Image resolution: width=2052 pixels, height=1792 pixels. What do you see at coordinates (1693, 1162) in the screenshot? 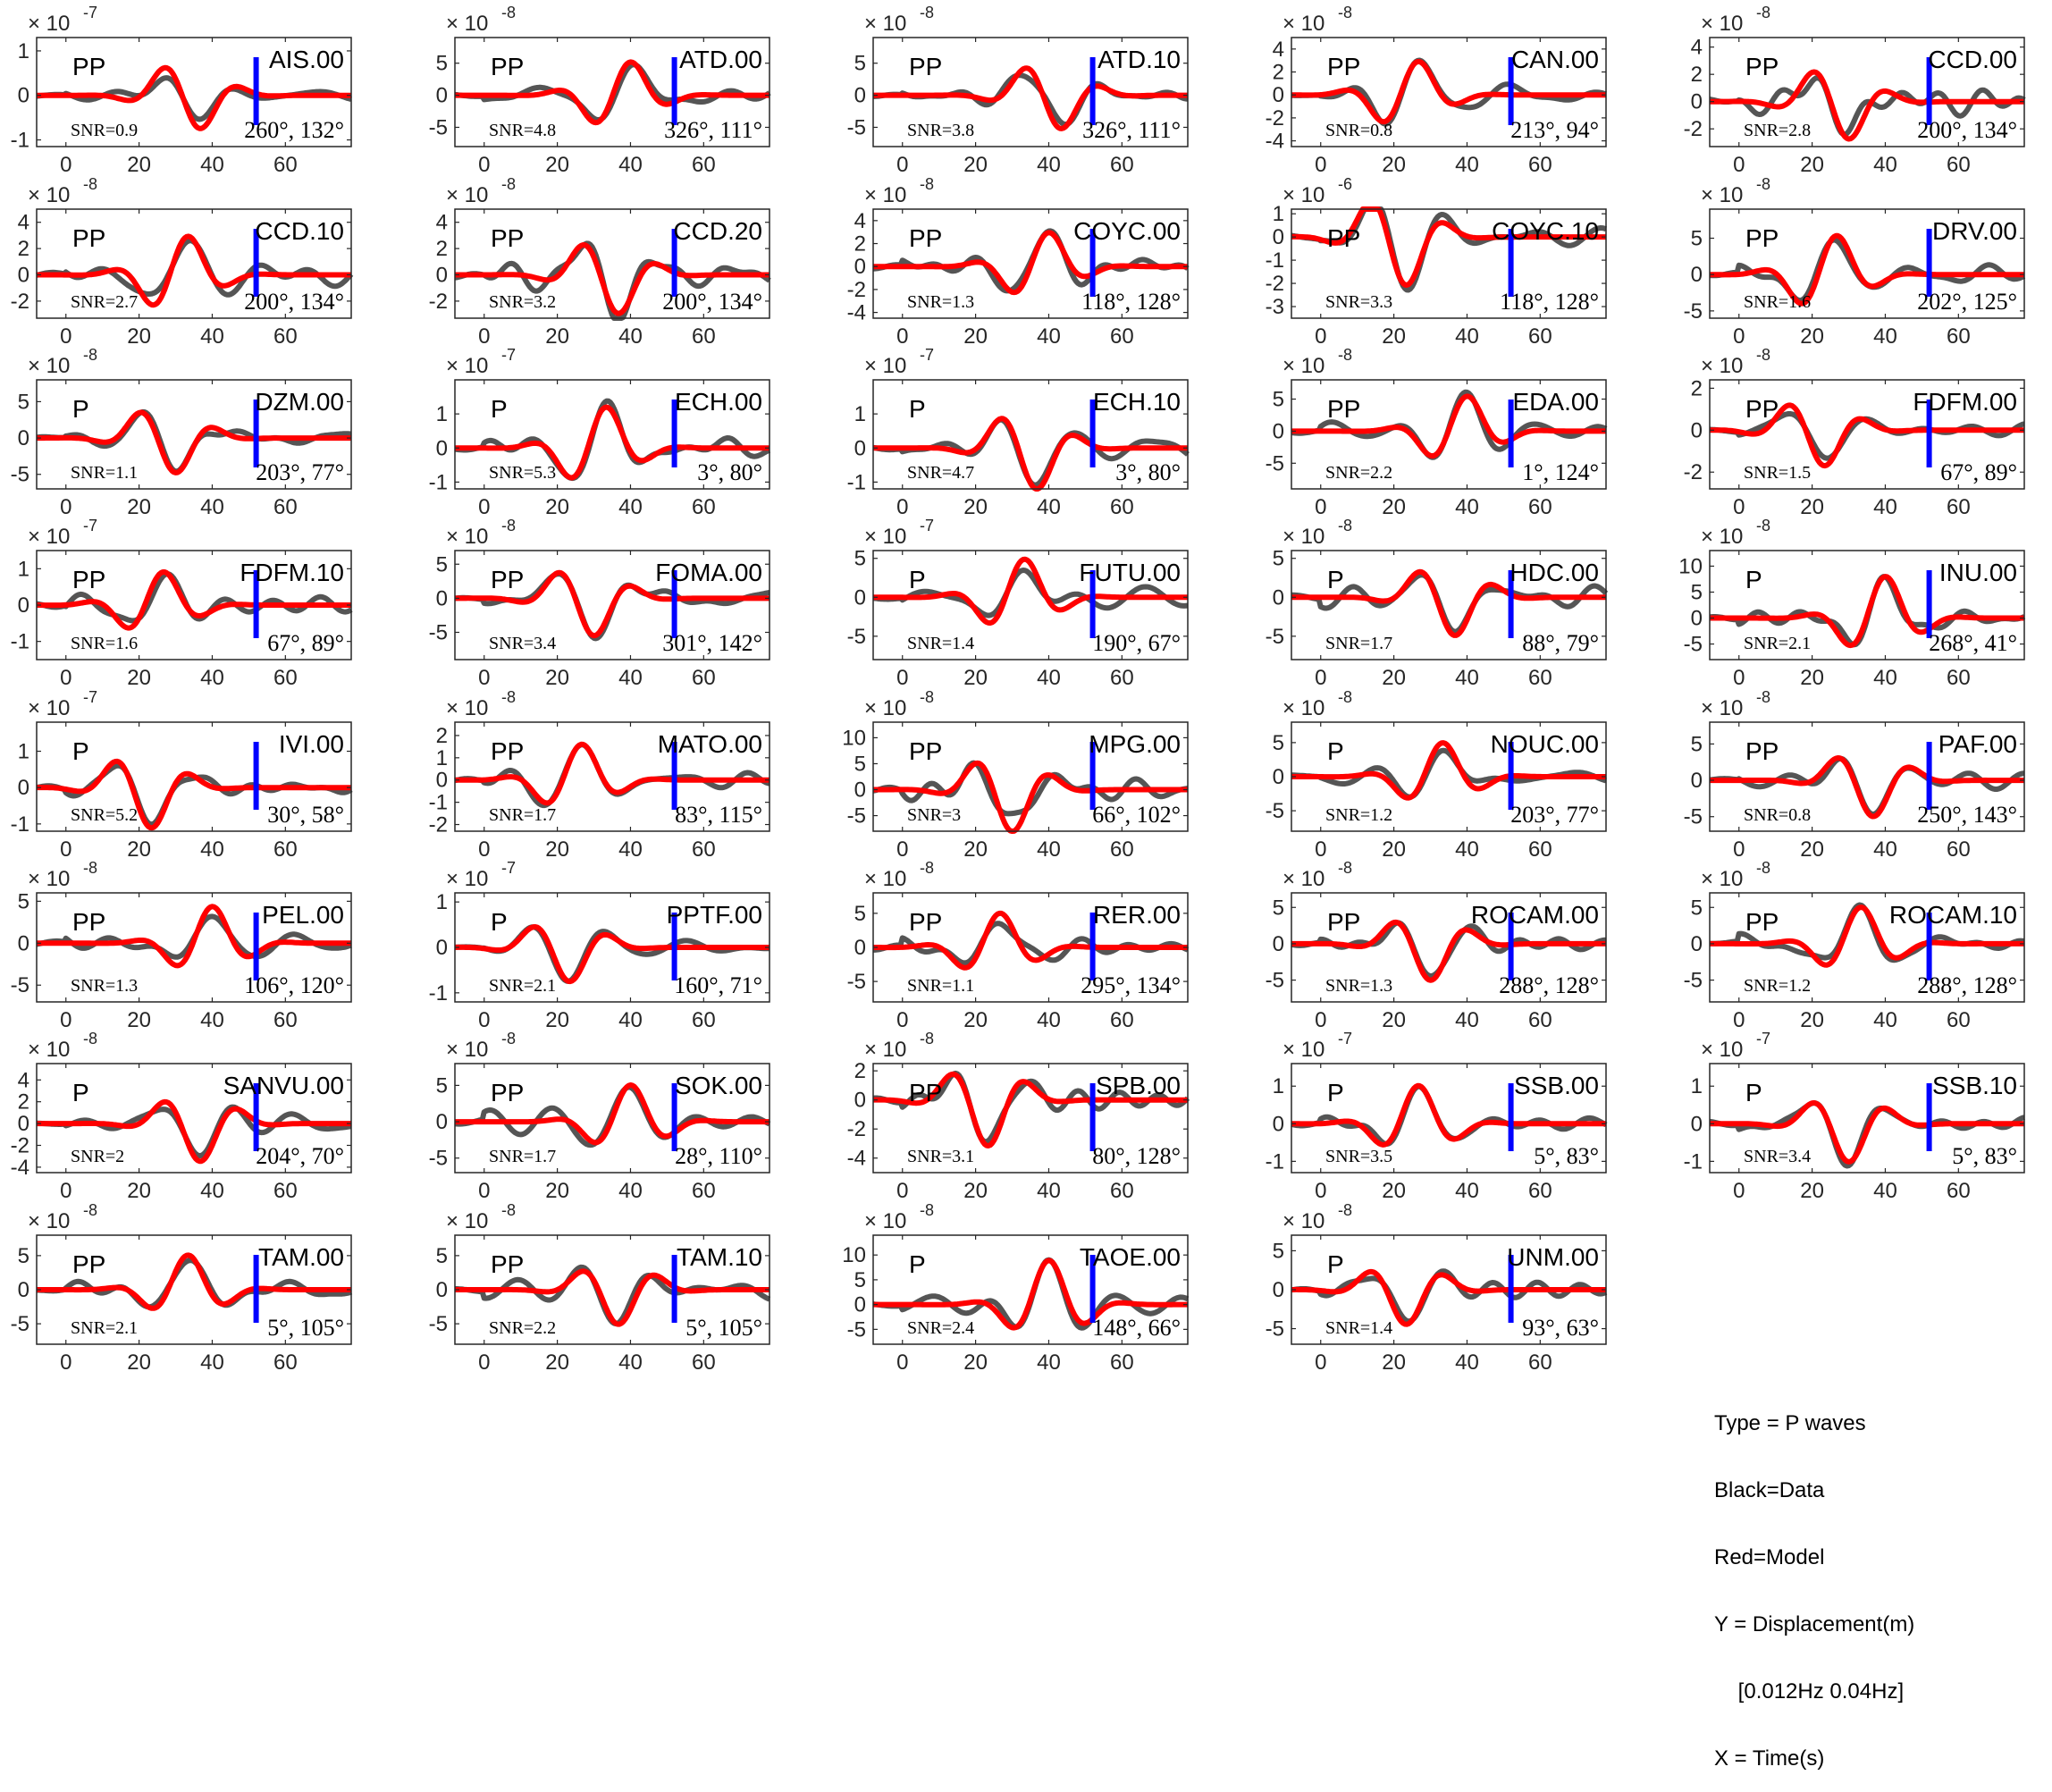
I see `y-tick-label: -1` at bounding box center [1693, 1162].